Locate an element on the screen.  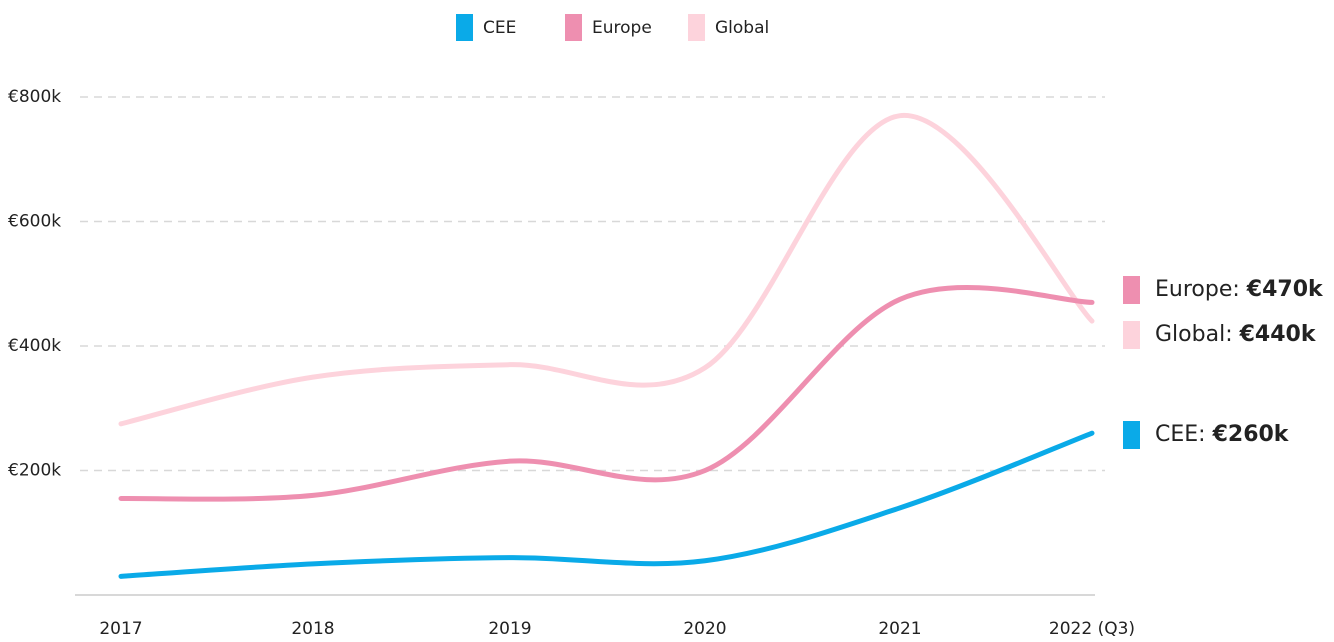
y-tick-label: €200k is located at coordinates (34, 471).